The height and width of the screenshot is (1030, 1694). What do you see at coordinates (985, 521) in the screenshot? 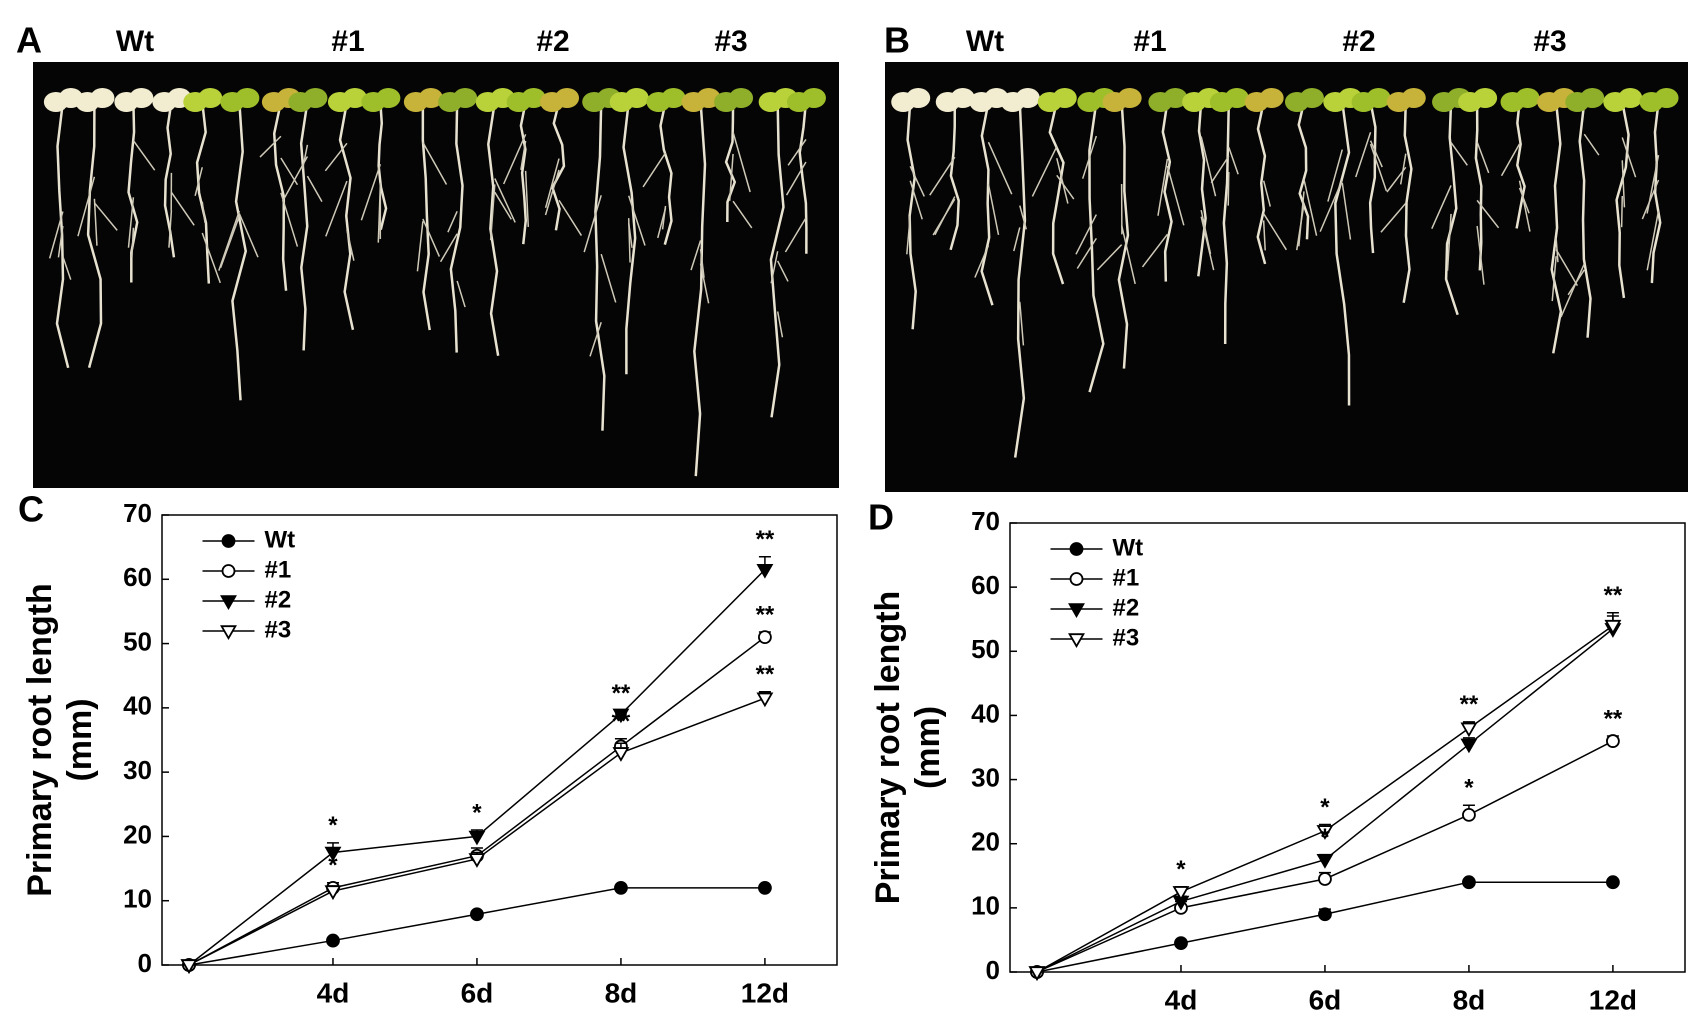
I see `y-tick-label: 70` at bounding box center [985, 521].